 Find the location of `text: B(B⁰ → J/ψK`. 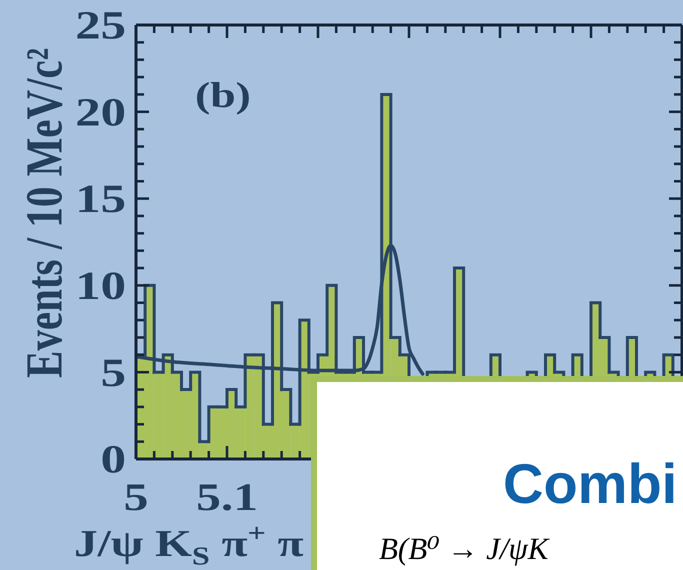

text: B(B⁰ → J/ψK is located at coordinates (463, 548).